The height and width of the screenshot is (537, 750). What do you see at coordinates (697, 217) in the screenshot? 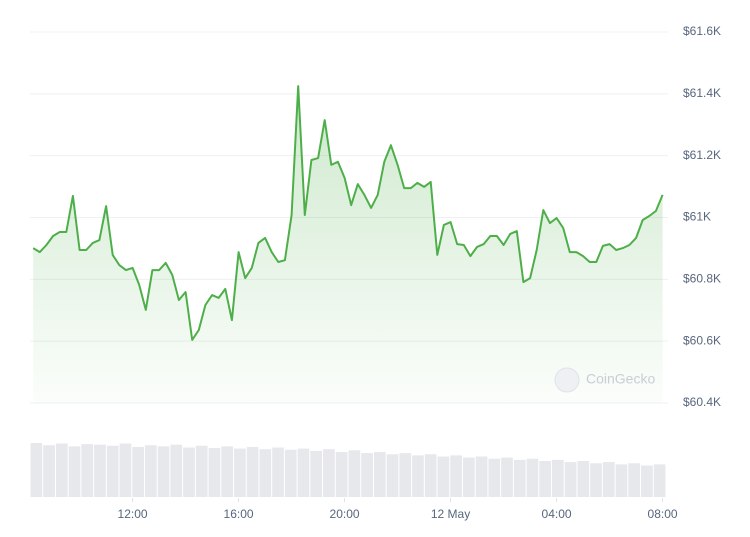
I see `y-tick-label: $61K` at bounding box center [697, 217].